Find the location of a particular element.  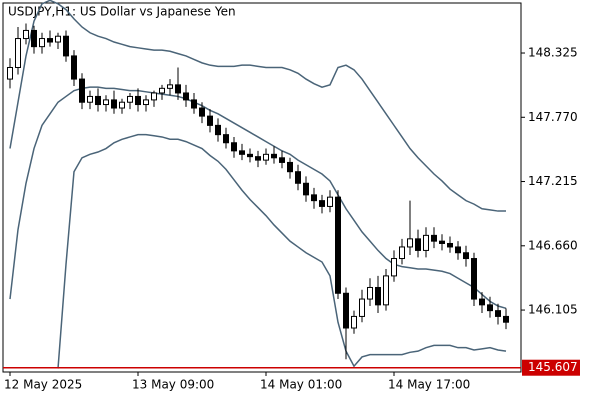

x-tick-label: 13 May 09:00 is located at coordinates (173, 385).